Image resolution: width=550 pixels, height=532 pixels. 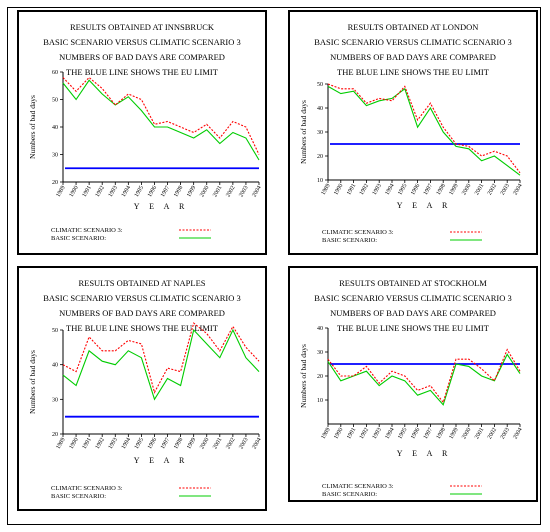 What do you see at coordinates (55, 73) in the screenshot?
I see `y-tick-label: 60` at bounding box center [55, 73].